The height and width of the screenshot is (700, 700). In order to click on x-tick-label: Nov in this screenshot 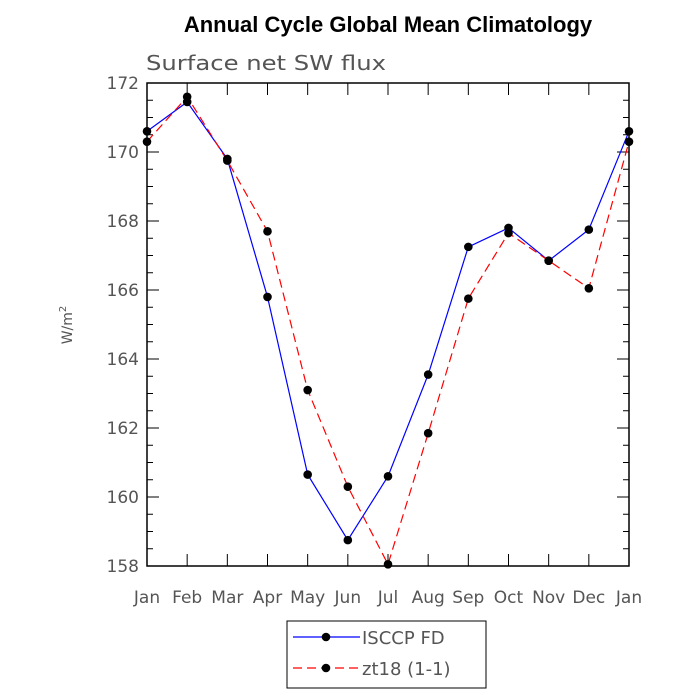, I will do `click(548, 598)`.